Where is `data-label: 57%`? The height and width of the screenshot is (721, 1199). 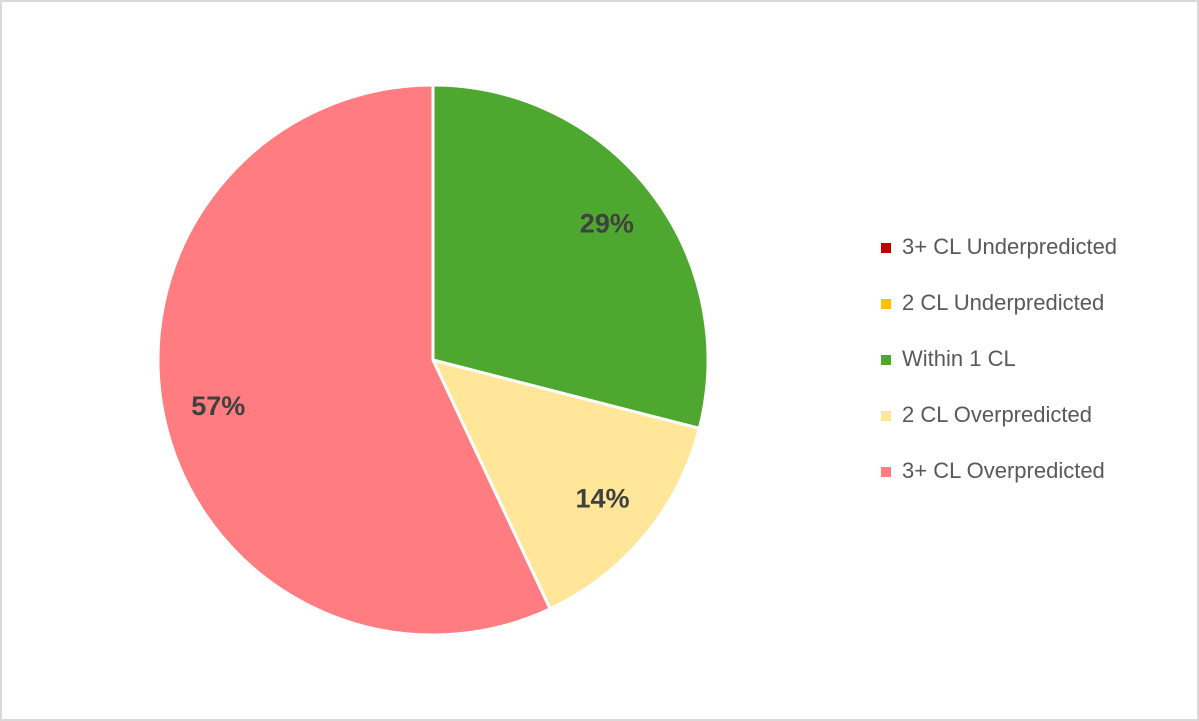 data-label: 57% is located at coordinates (218, 406).